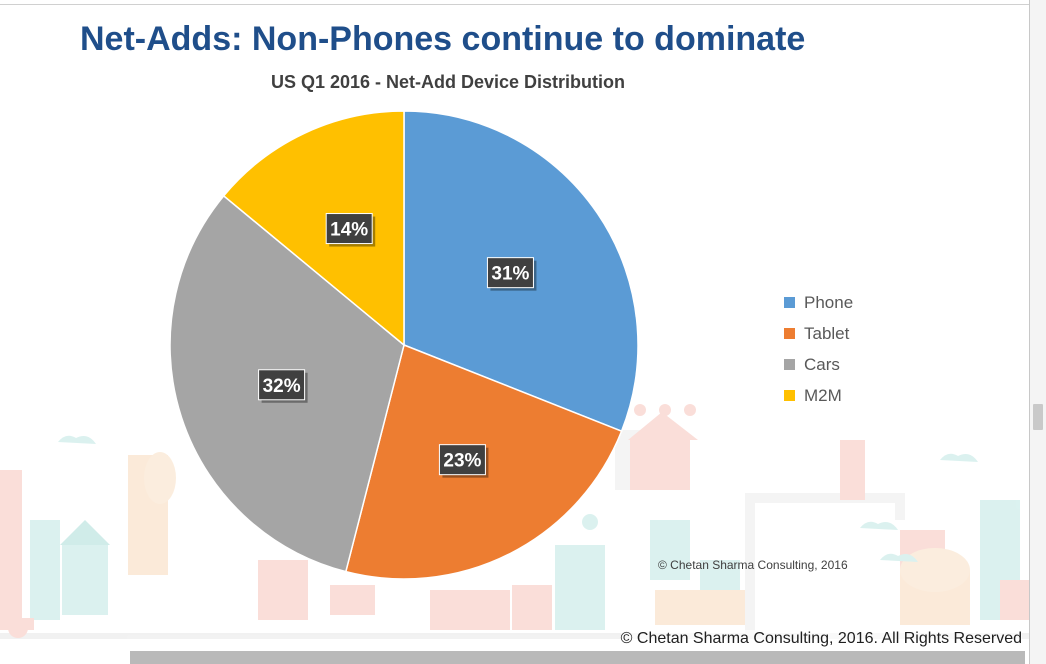 This screenshot has height=664, width=1046. What do you see at coordinates (1029, 332) in the screenshot?
I see `window-edge-line` at bounding box center [1029, 332].